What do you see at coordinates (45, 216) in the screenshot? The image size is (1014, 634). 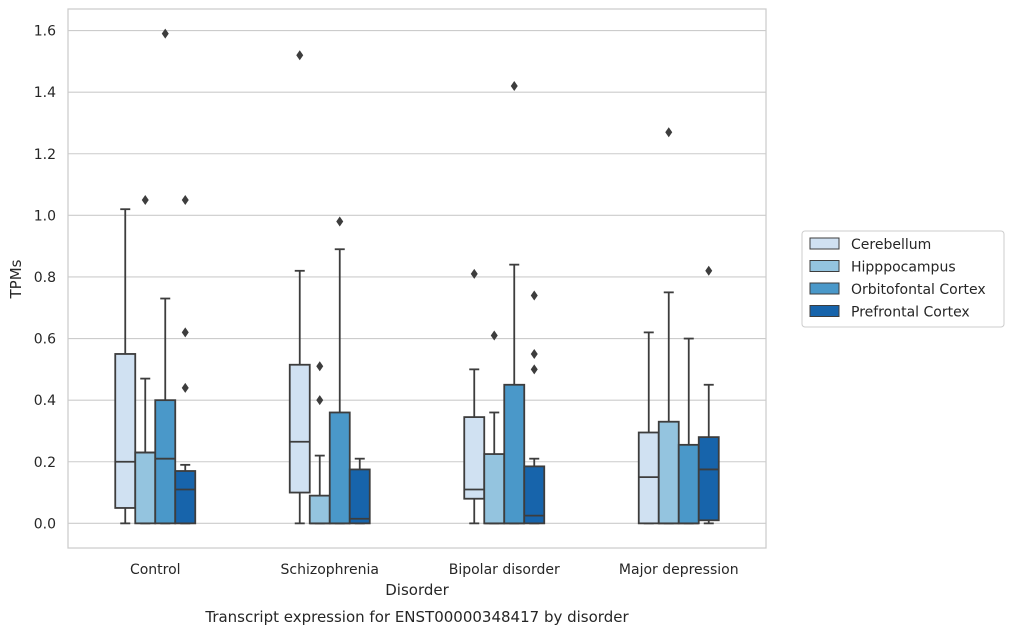 I see `y-tick-label: 1.0` at bounding box center [45, 216].